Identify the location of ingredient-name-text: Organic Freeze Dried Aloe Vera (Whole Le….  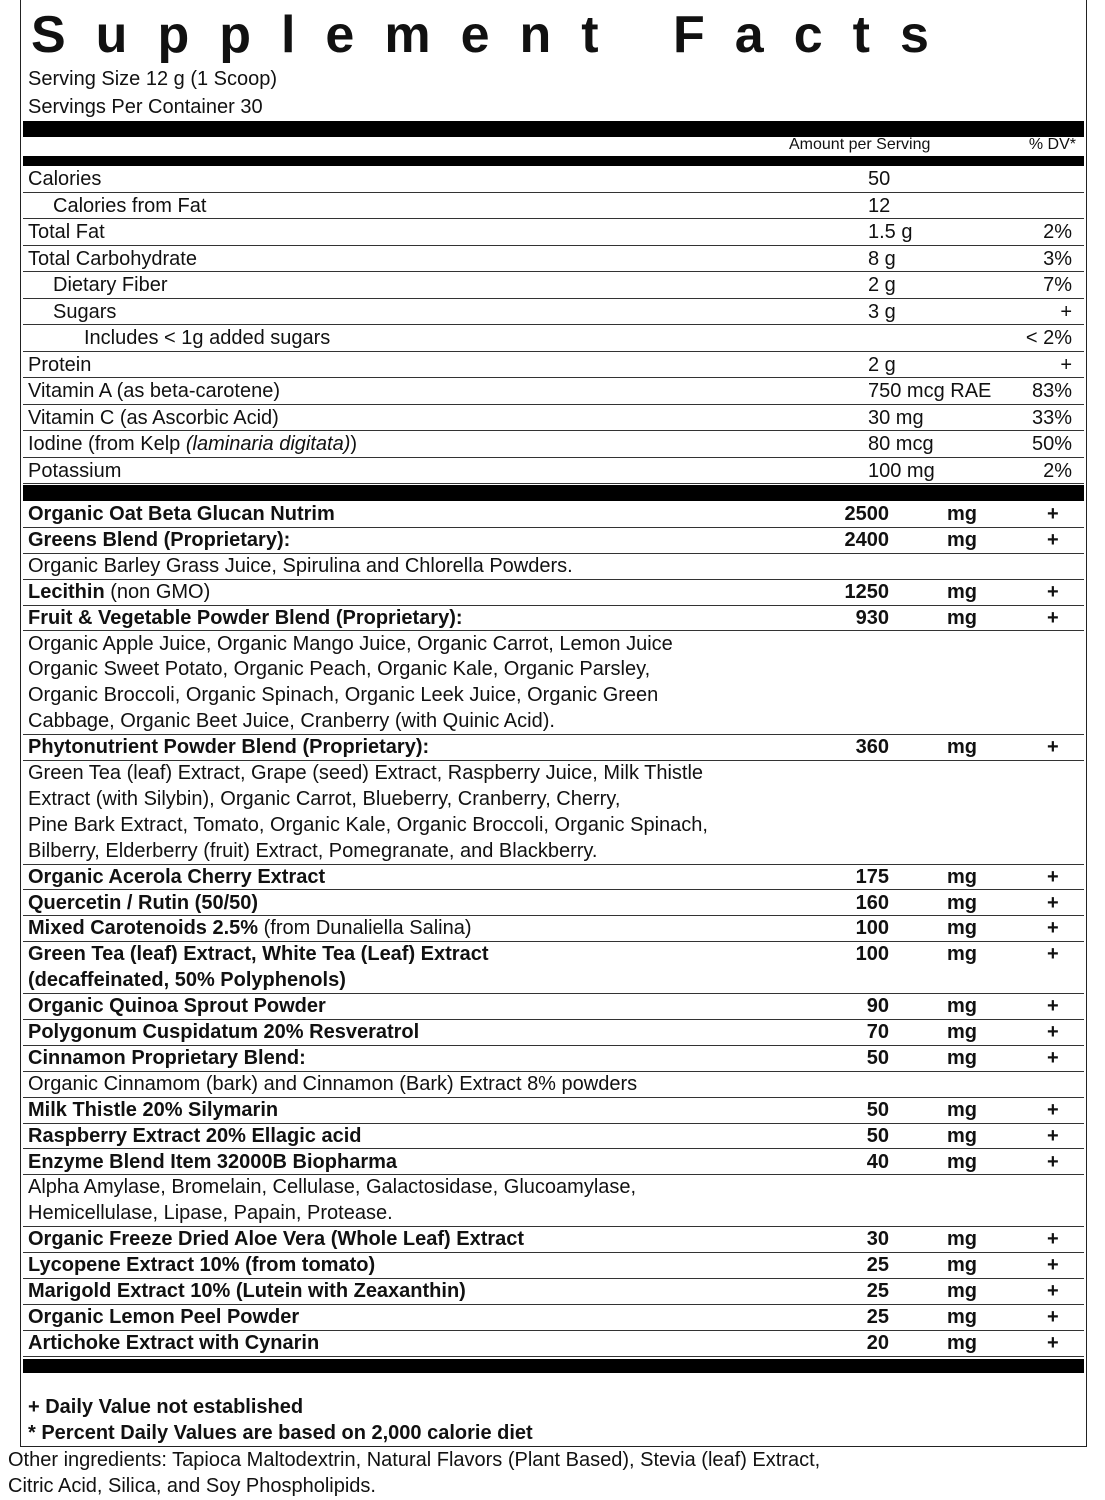
(276, 1239).